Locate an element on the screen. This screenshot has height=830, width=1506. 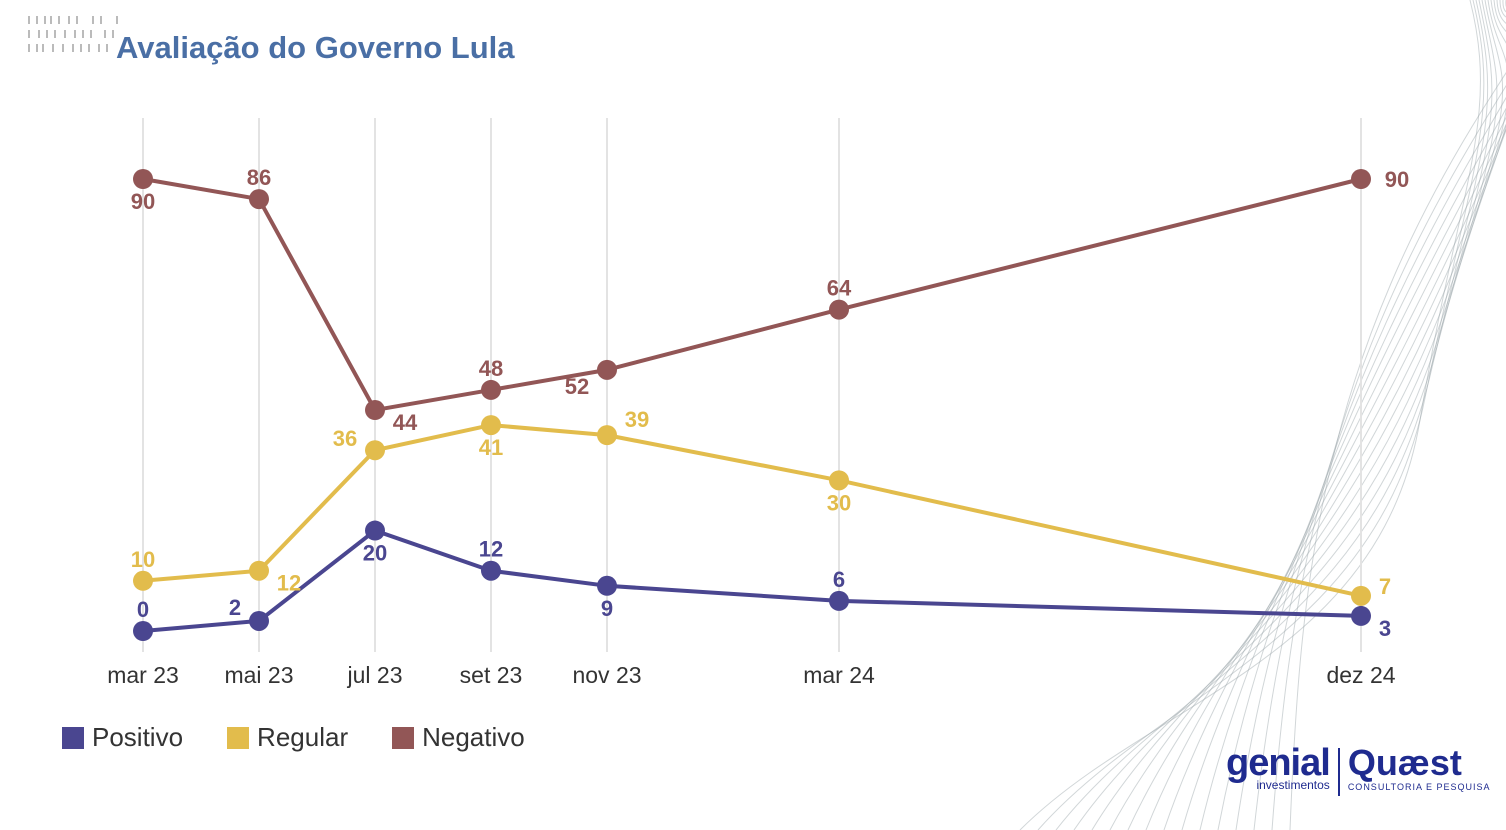
data-label-regular: 36 is located at coordinates (345, 438).